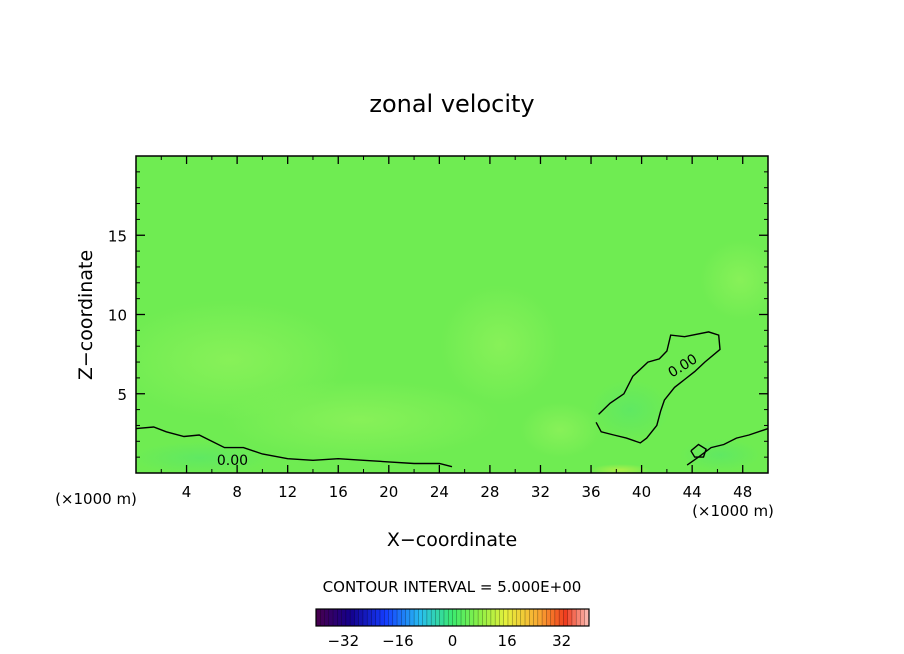  Describe the element at coordinates (338, 492) in the screenshot. I see `x-tick-label: 16` at that location.